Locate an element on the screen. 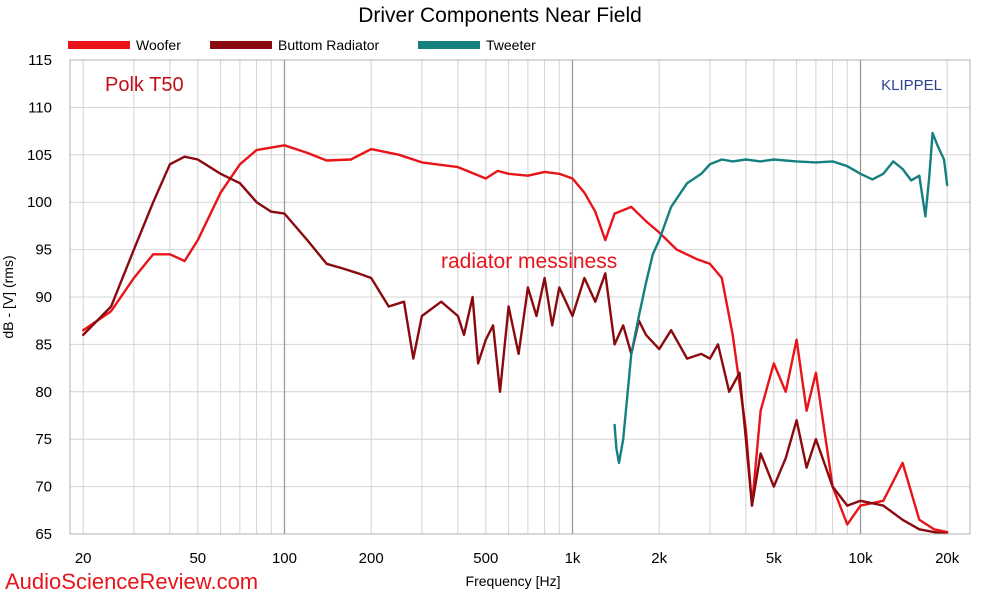 Image resolution: width=1000 pixels, height=600 pixels. x-tick-label: 200 is located at coordinates (371, 558).